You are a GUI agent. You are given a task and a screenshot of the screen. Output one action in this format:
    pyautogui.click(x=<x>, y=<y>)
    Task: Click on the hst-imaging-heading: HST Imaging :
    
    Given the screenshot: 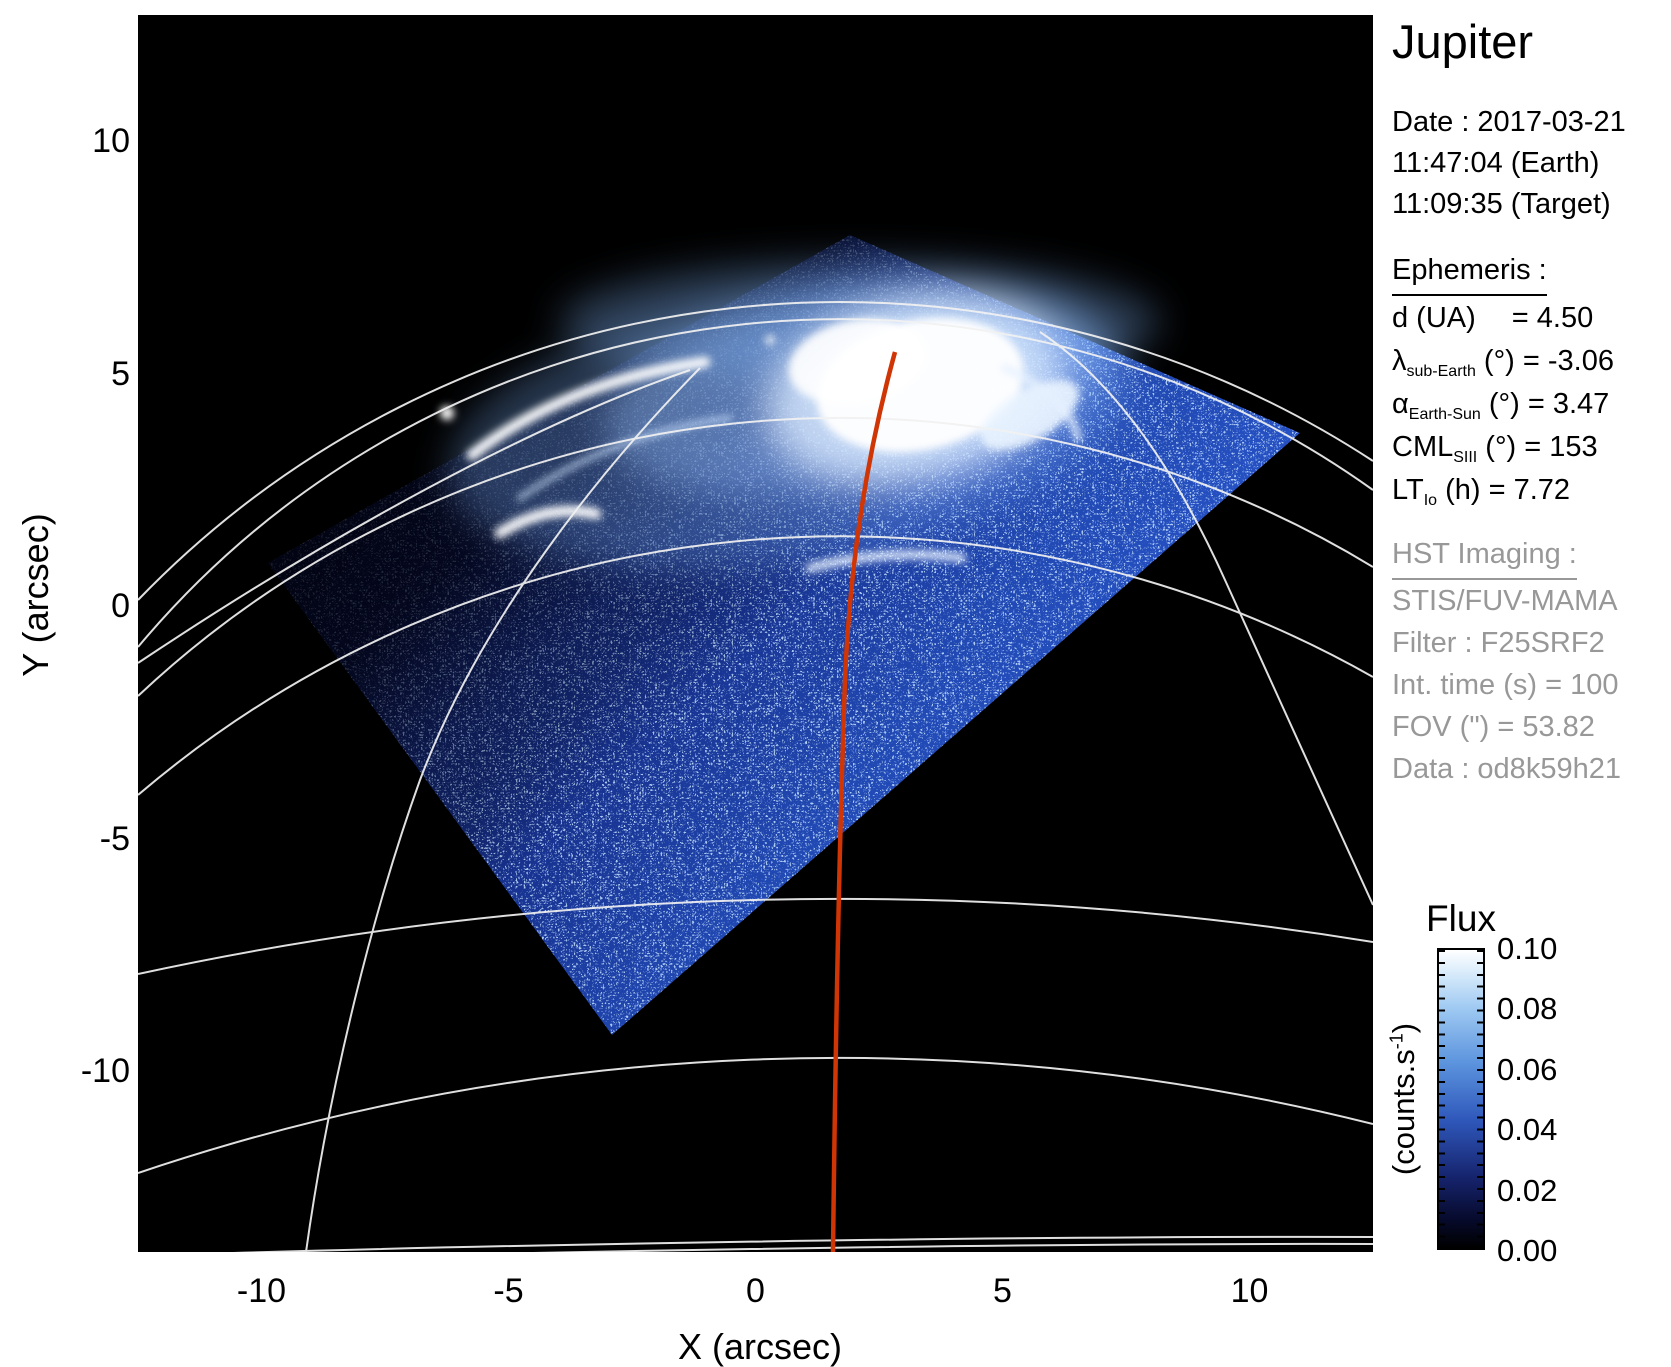 What is the action you would take?
    pyautogui.click(x=1484, y=557)
    